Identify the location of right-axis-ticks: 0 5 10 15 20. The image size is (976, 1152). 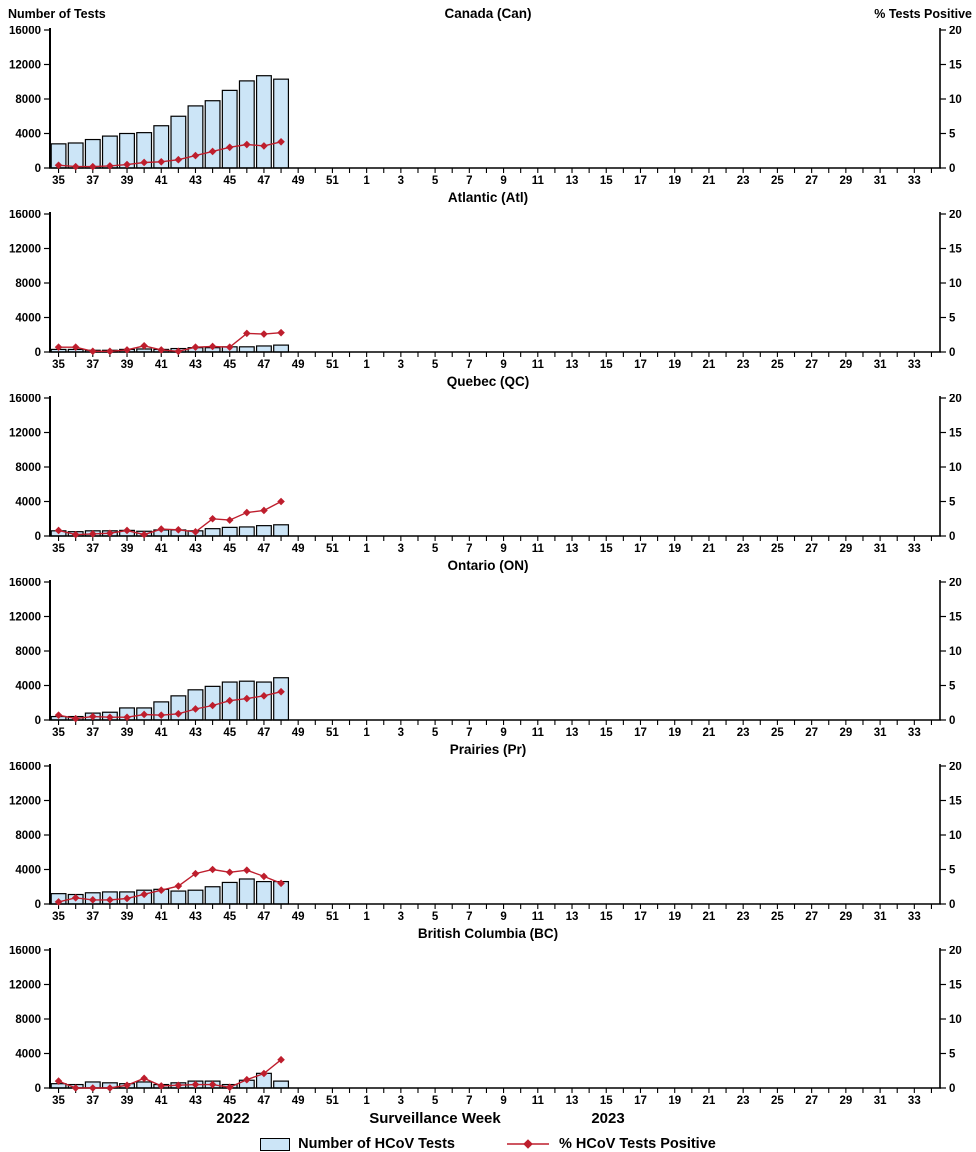
(951, 468).